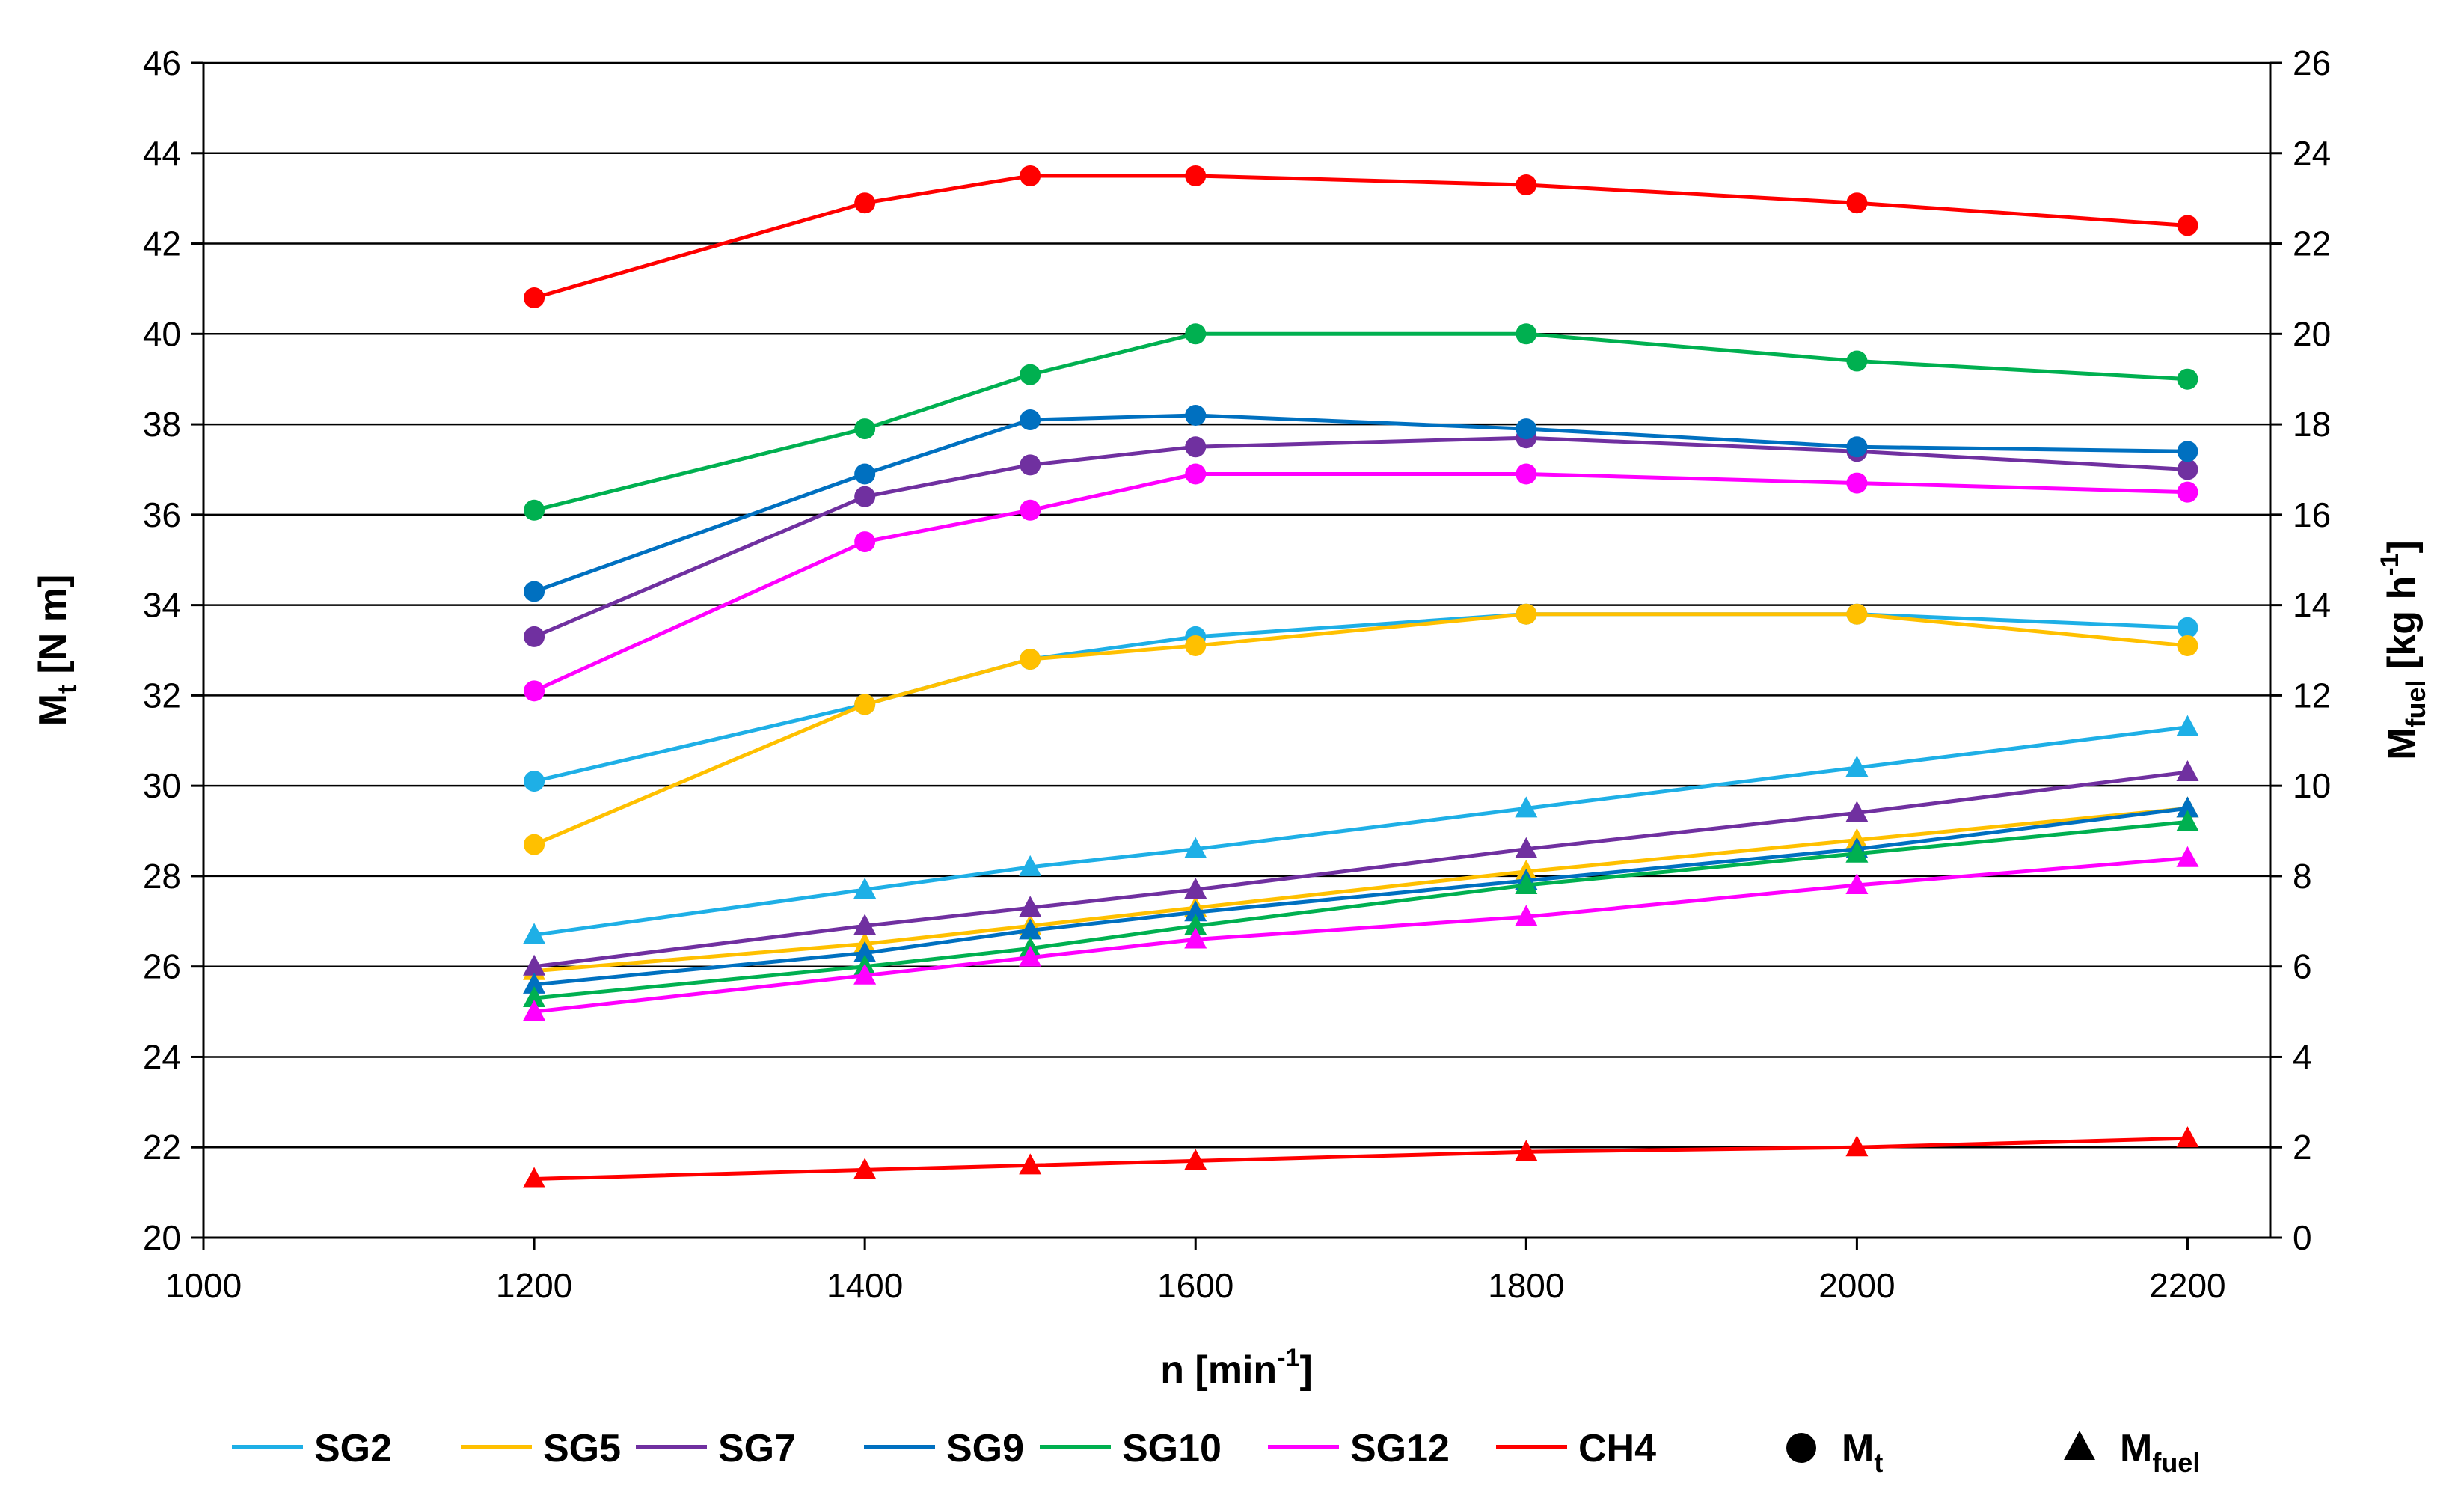 This screenshot has height=1501, width=2464. Describe the element at coordinates (2312, 695) in the screenshot. I see `y-right-tick-label: 12` at that location.